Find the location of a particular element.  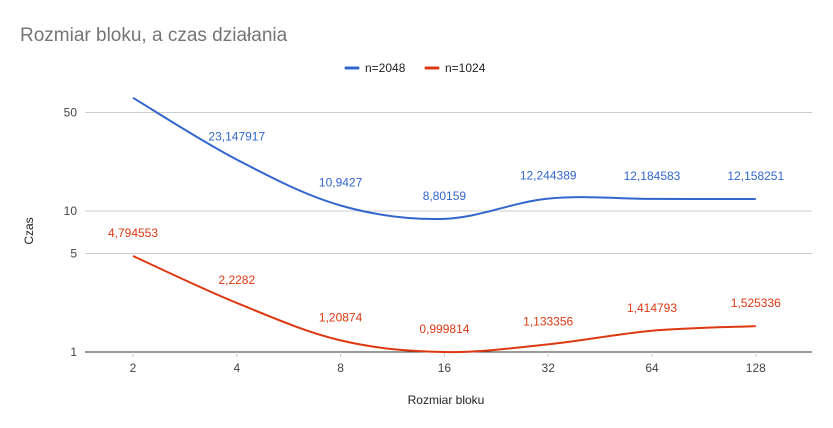

x-axis-title: Rozmiar bloku is located at coordinates (446, 400).